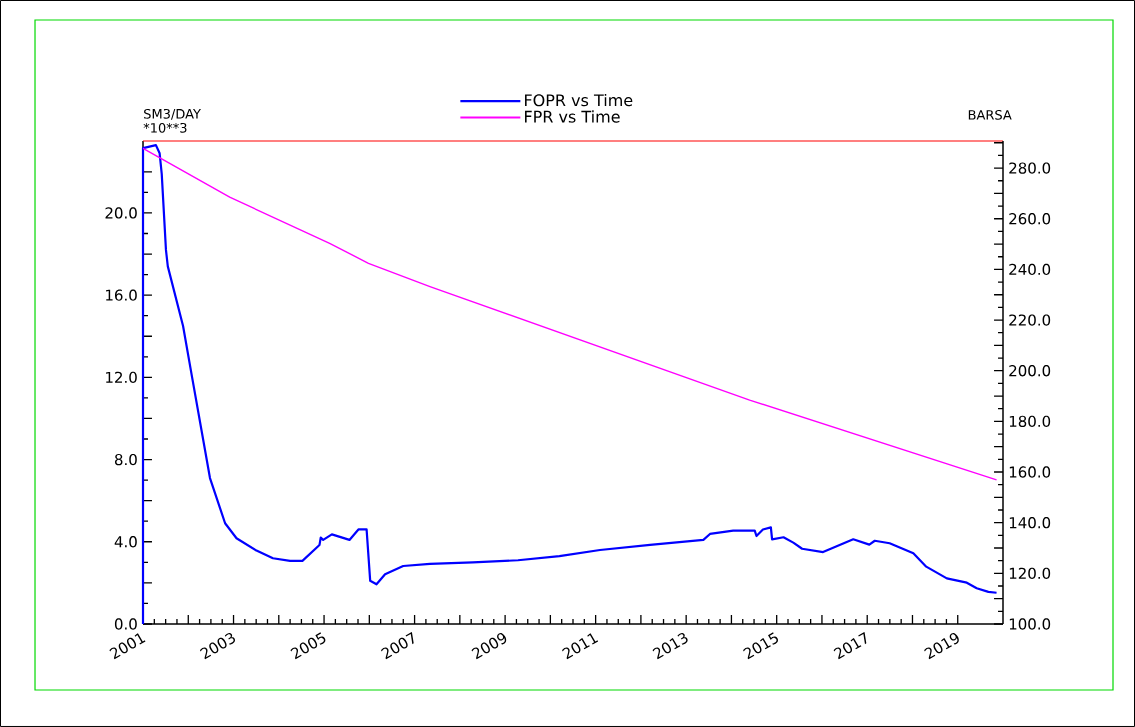  Describe the element at coordinates (172, 114) in the screenshot. I see `y-axis-title: SM3/DAY` at that location.